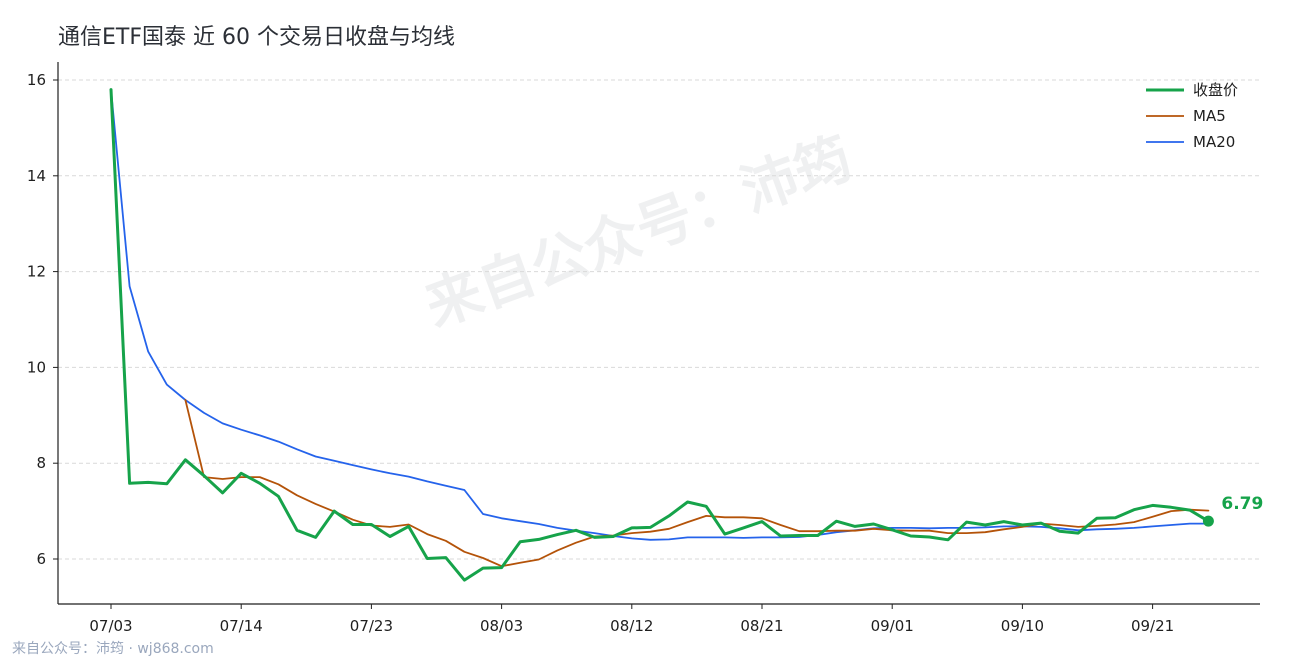 The height and width of the screenshot is (660, 1290). Describe the element at coordinates (1152, 626) in the screenshot. I see `x-tick-label: 09/21` at that location.